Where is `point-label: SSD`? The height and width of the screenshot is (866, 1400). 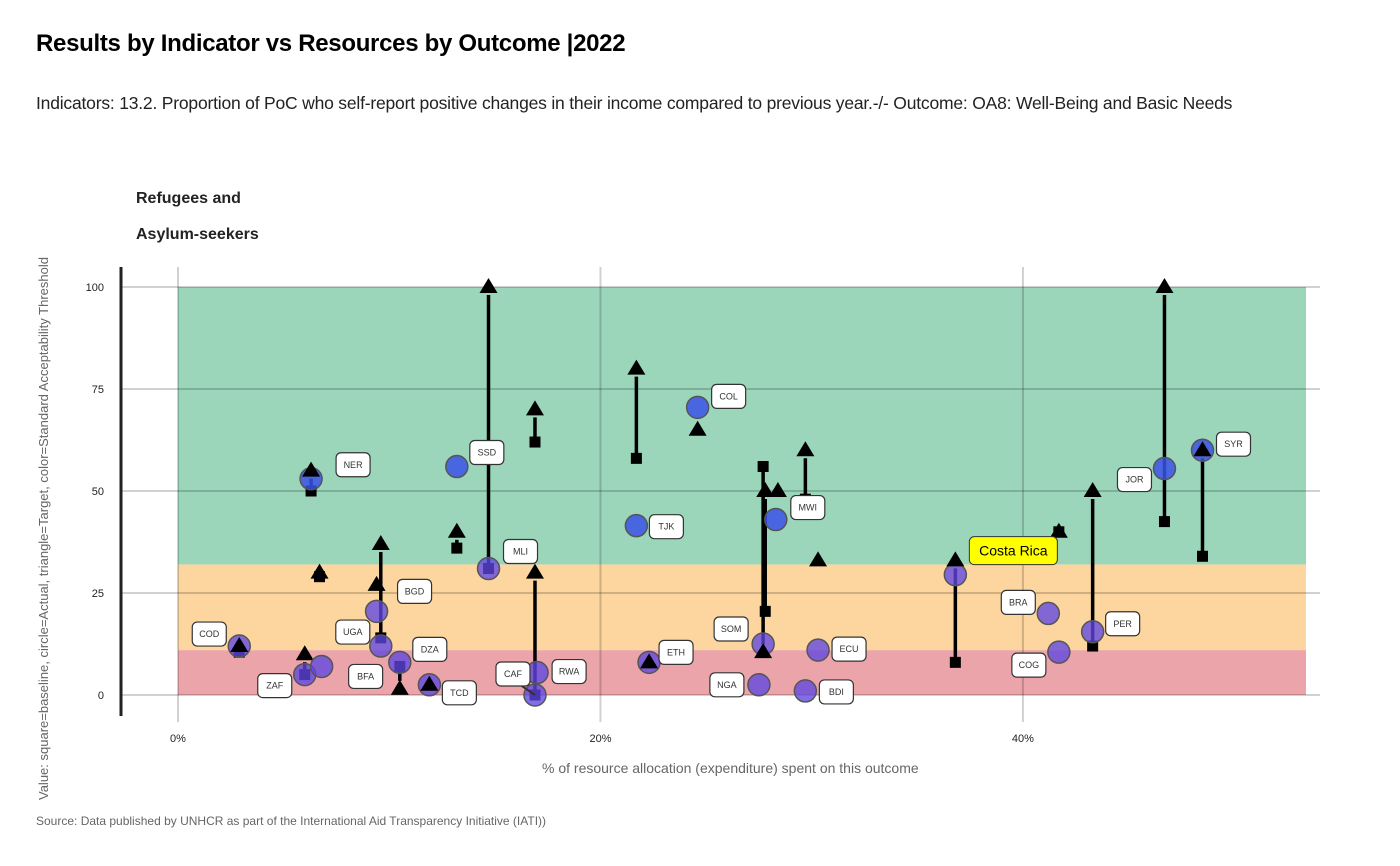
point-label: SSD is located at coordinates (487, 452).